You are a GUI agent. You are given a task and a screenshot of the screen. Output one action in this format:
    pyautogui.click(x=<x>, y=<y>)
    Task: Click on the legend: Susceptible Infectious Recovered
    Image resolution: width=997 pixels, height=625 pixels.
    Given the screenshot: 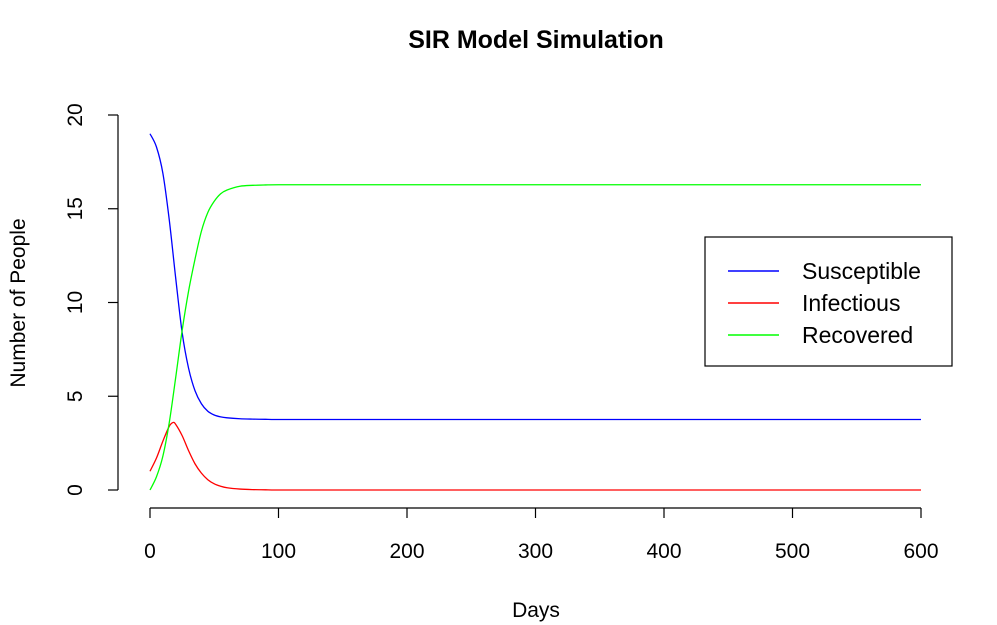 What is the action you would take?
    pyautogui.click(x=828, y=301)
    